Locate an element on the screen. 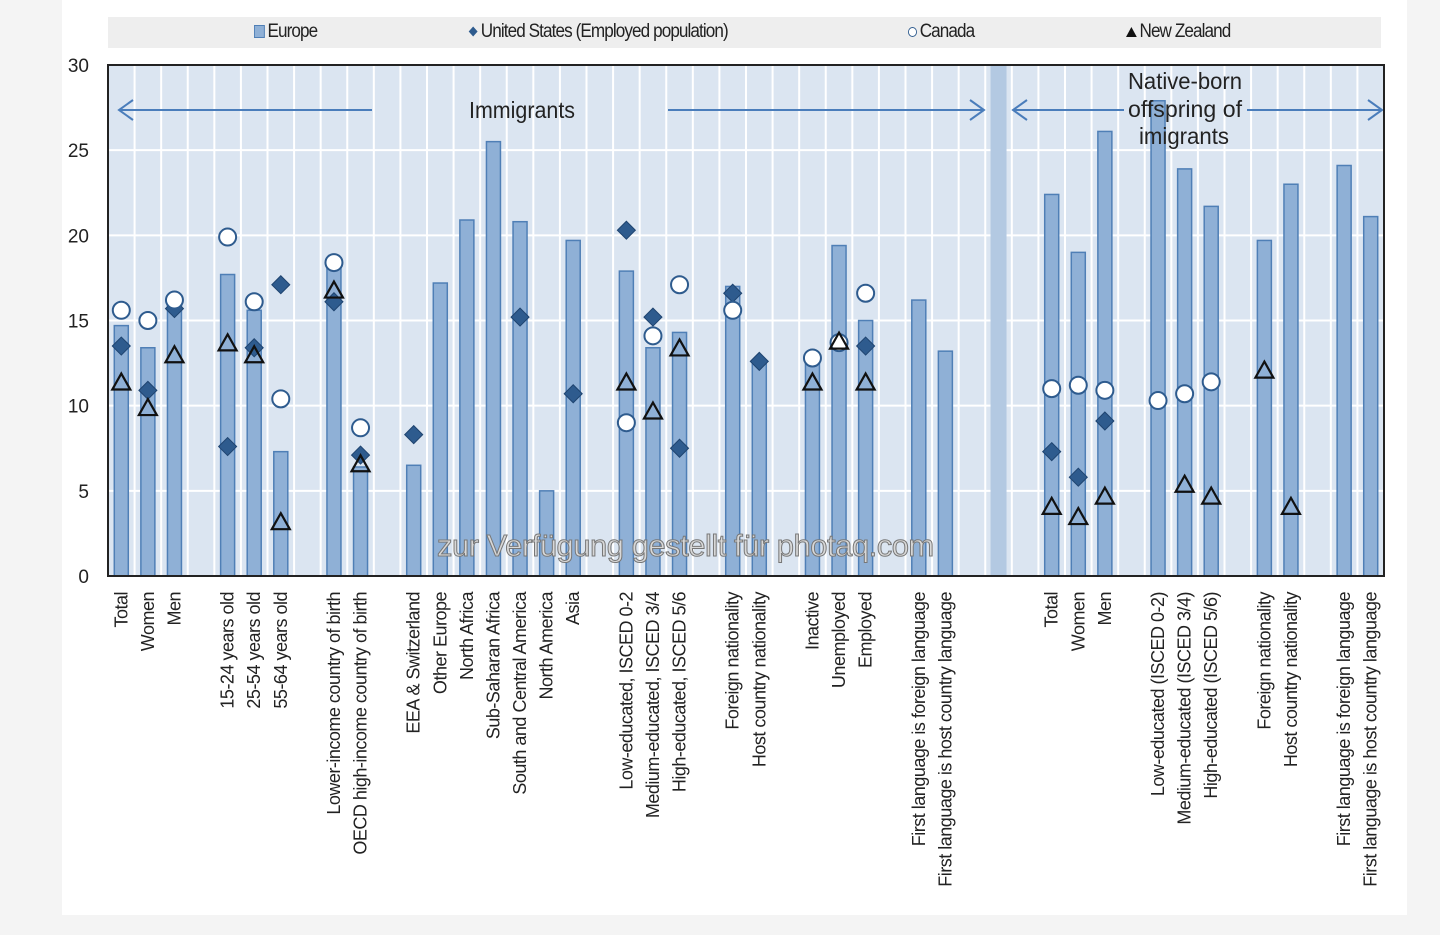 This screenshot has height=935, width=1440. x-tick-label: OECD high-income country of birth is located at coordinates (361, 723).